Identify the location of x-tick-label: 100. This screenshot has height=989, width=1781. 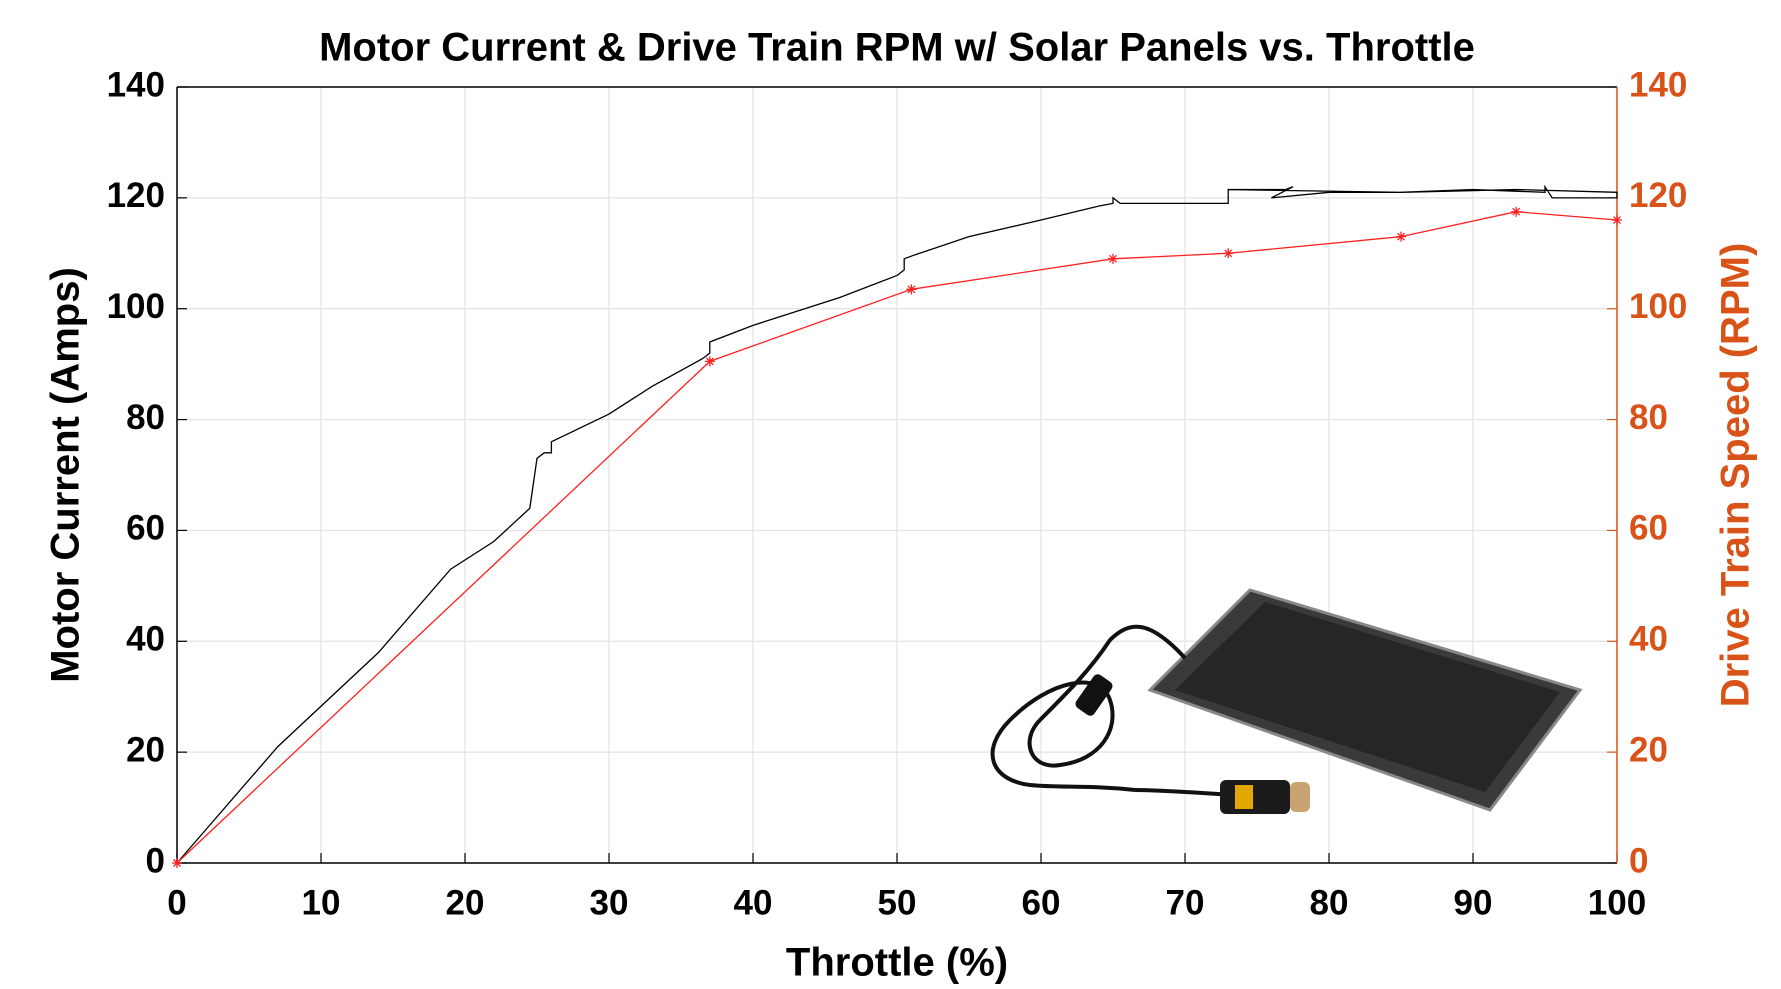
(1617, 902).